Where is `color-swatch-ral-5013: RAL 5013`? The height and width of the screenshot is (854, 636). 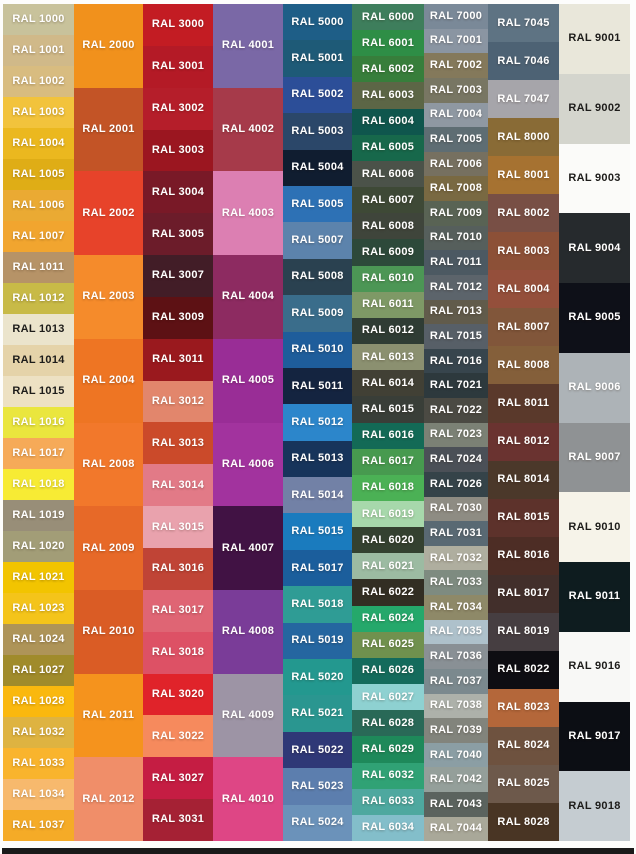 color-swatch-ral-5013: RAL 5013 is located at coordinates (317, 459).